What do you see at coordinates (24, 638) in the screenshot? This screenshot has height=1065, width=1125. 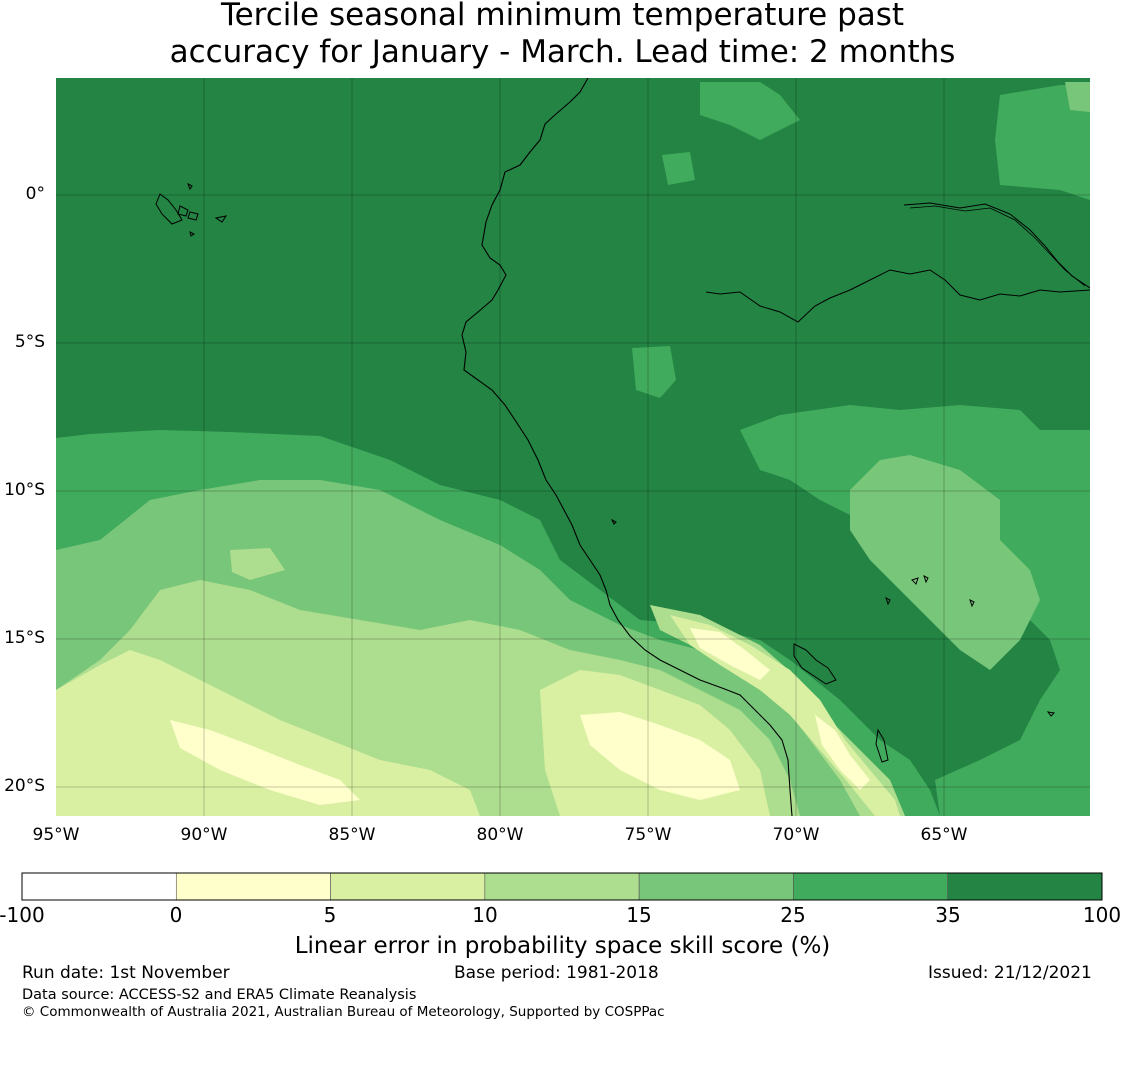 I see `lat-label-15s: 15°S` at bounding box center [24, 638].